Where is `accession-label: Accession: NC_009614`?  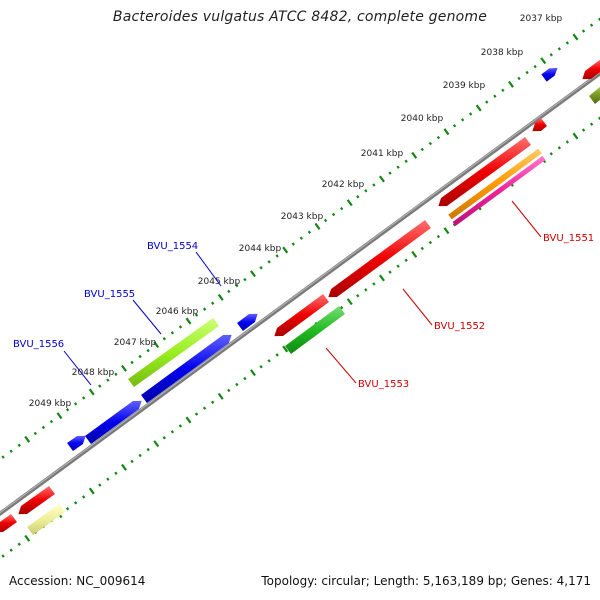
accession-label: Accession: NC_009614 is located at coordinates (77, 581).